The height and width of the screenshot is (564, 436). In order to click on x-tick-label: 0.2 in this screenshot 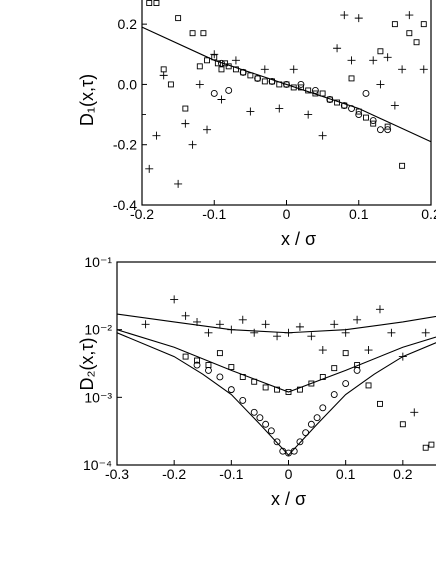, I will do `click(403, 474)`.